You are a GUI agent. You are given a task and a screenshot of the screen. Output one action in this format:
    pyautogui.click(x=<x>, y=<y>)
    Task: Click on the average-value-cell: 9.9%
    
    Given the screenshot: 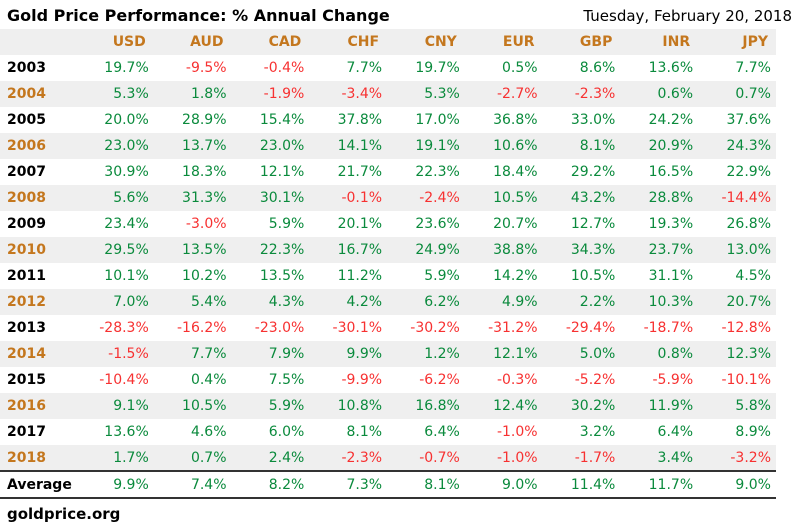 What is the action you would take?
    pyautogui.click(x=131, y=484)
    